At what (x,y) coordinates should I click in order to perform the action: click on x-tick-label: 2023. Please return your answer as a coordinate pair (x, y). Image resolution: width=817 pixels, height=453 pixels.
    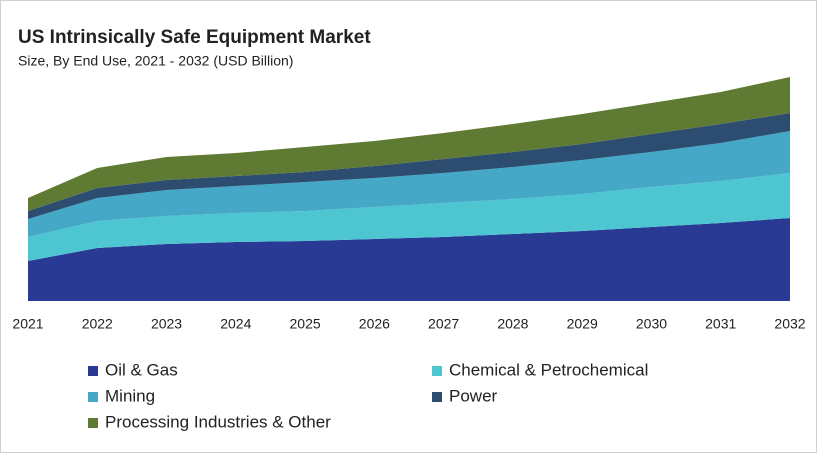
    Looking at the image, I should click on (166, 324).